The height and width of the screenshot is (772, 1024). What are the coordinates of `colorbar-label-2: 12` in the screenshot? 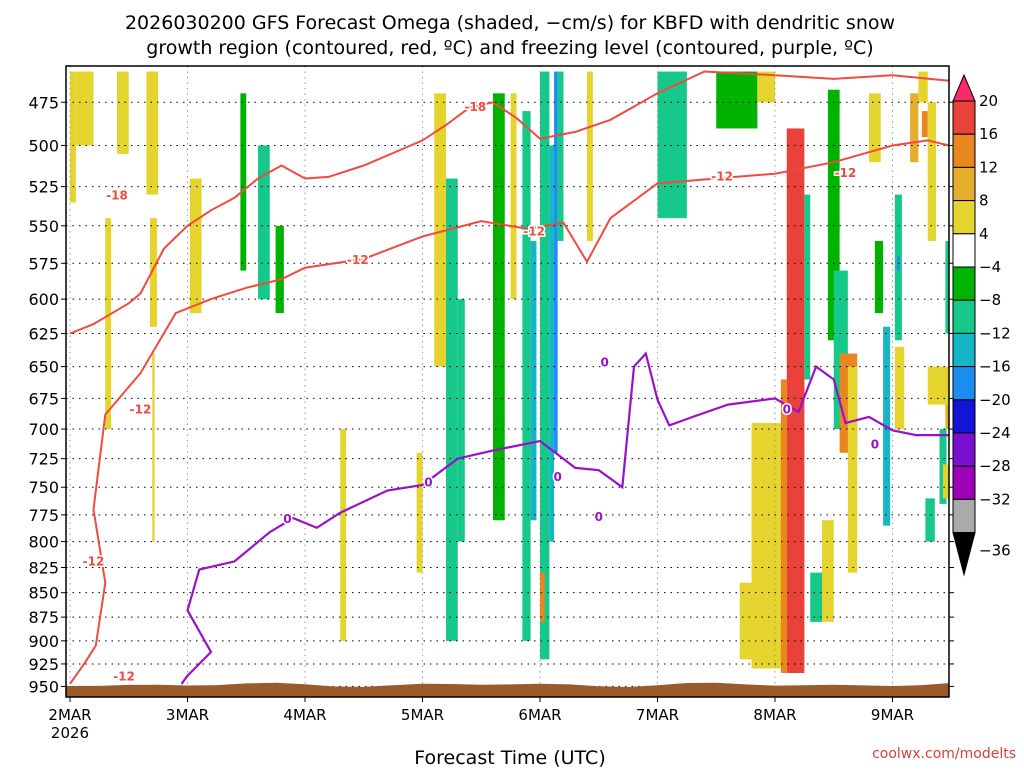 It's located at (988, 167).